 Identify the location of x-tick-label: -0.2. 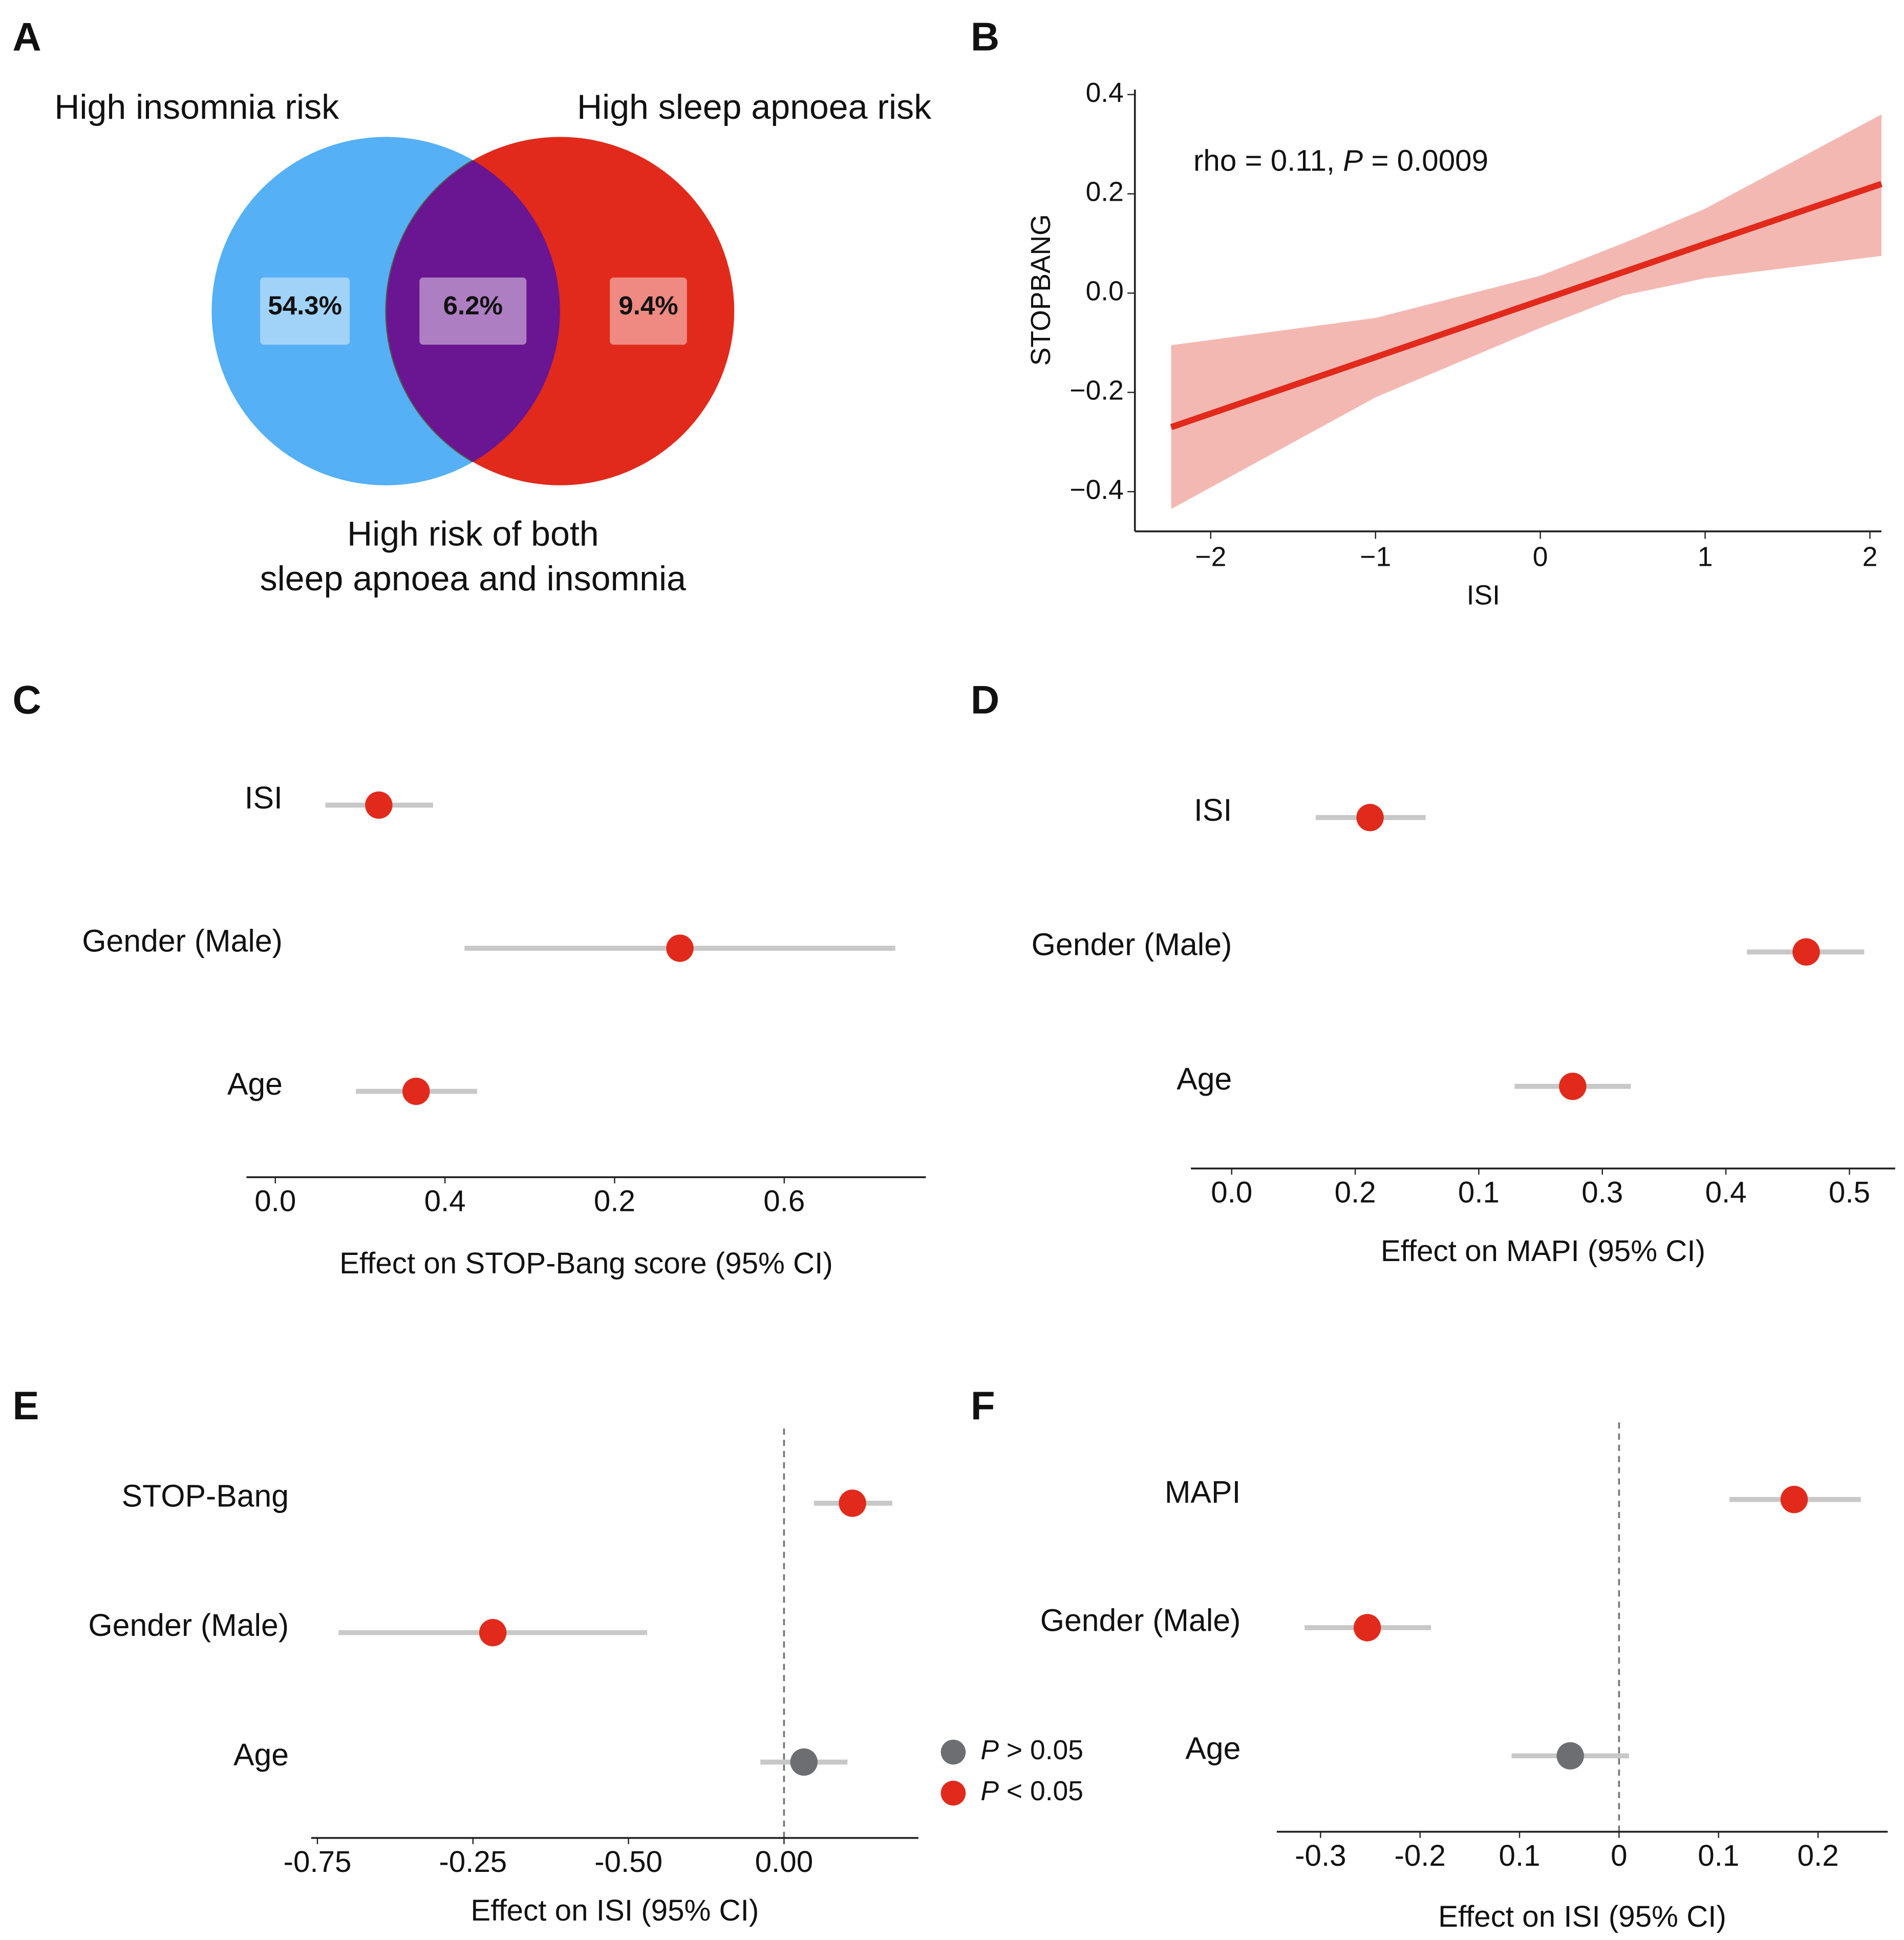
(1419, 1855).